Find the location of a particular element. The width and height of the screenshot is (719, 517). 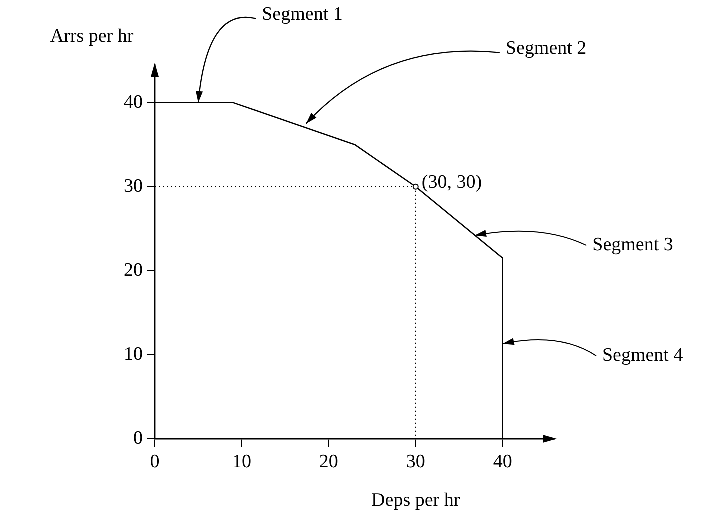

x-tick-label: 0 is located at coordinates (155, 461).